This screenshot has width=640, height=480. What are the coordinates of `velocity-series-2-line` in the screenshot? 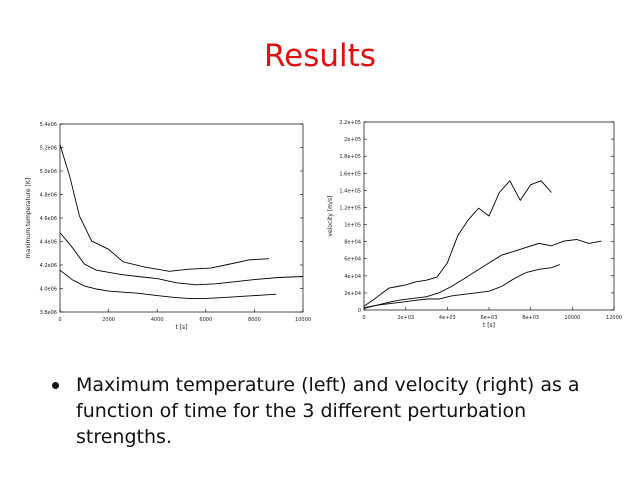 It's located at (482, 274).